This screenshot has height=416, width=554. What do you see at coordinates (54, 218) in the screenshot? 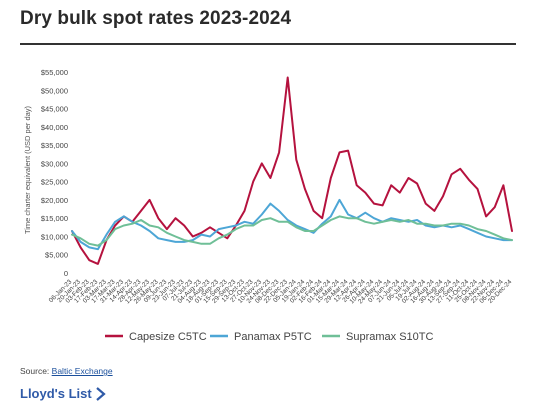
I see `y-tick-label: $15,000` at bounding box center [54, 218].